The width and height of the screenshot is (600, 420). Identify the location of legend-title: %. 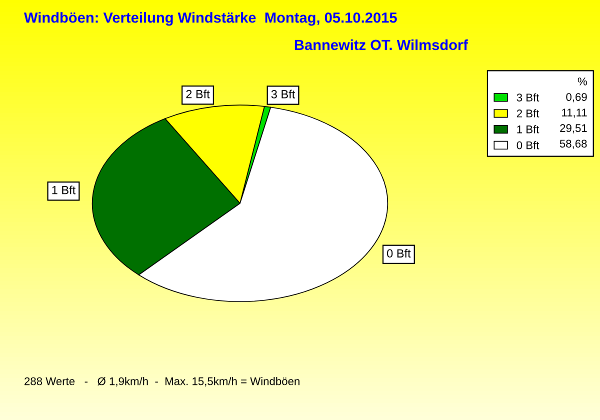
(582, 82).